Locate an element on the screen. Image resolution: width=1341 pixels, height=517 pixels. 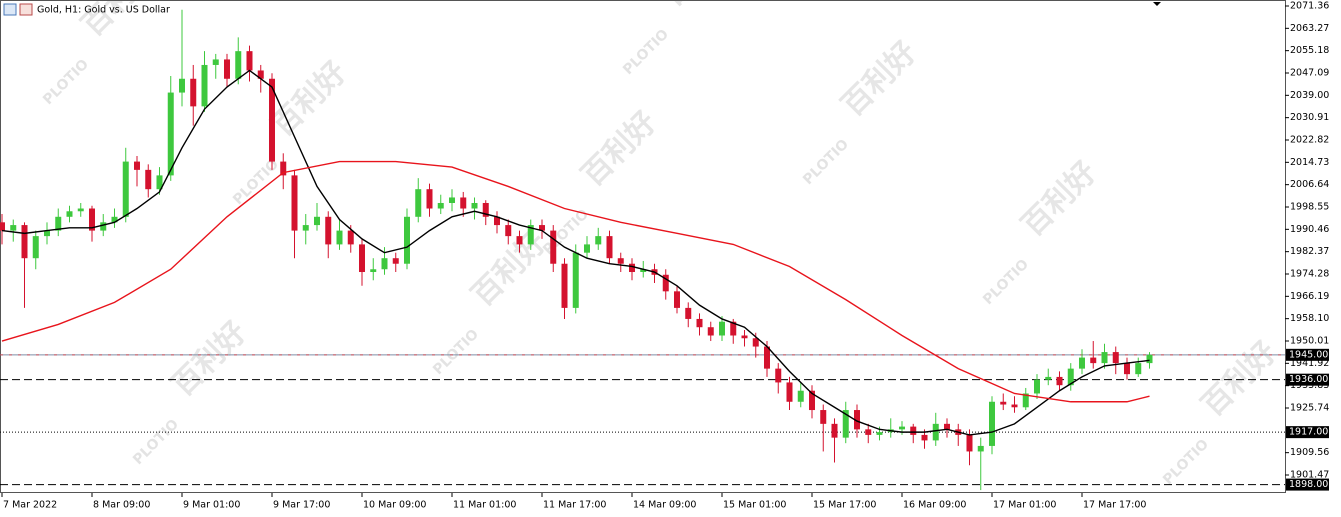
x-tick-label: 9 Mar 17:00 is located at coordinates (301, 505).